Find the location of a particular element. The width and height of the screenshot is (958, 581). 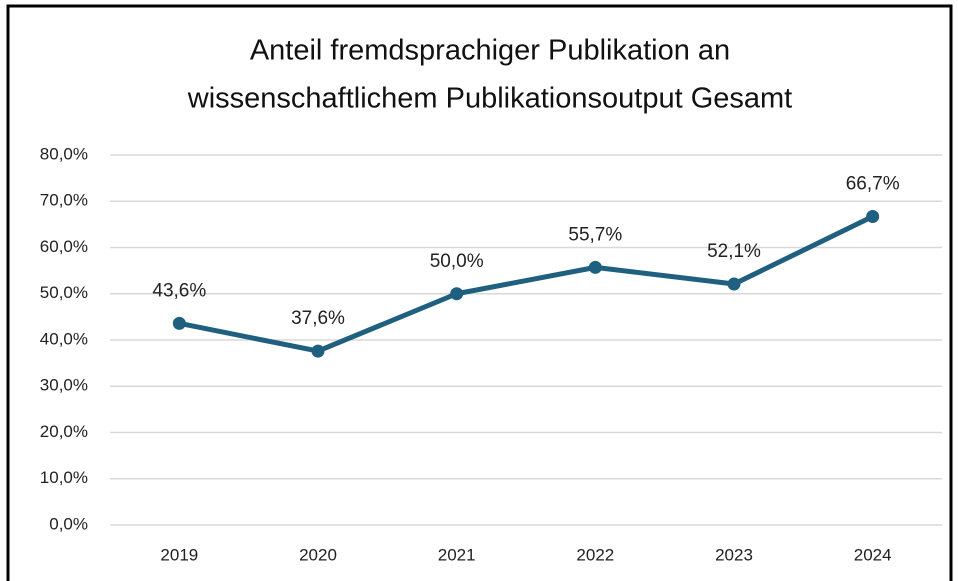

data-label: 55,7% is located at coordinates (595, 234).